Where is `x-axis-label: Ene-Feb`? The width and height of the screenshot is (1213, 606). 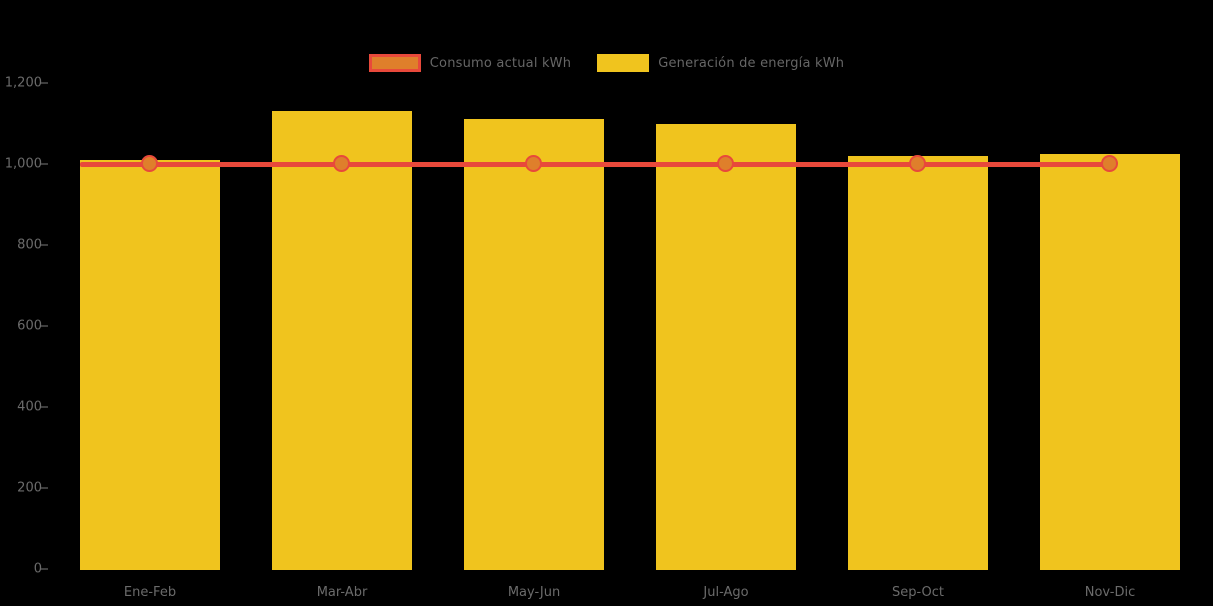
x-axis-label: Ene-Feb is located at coordinates (150, 592).